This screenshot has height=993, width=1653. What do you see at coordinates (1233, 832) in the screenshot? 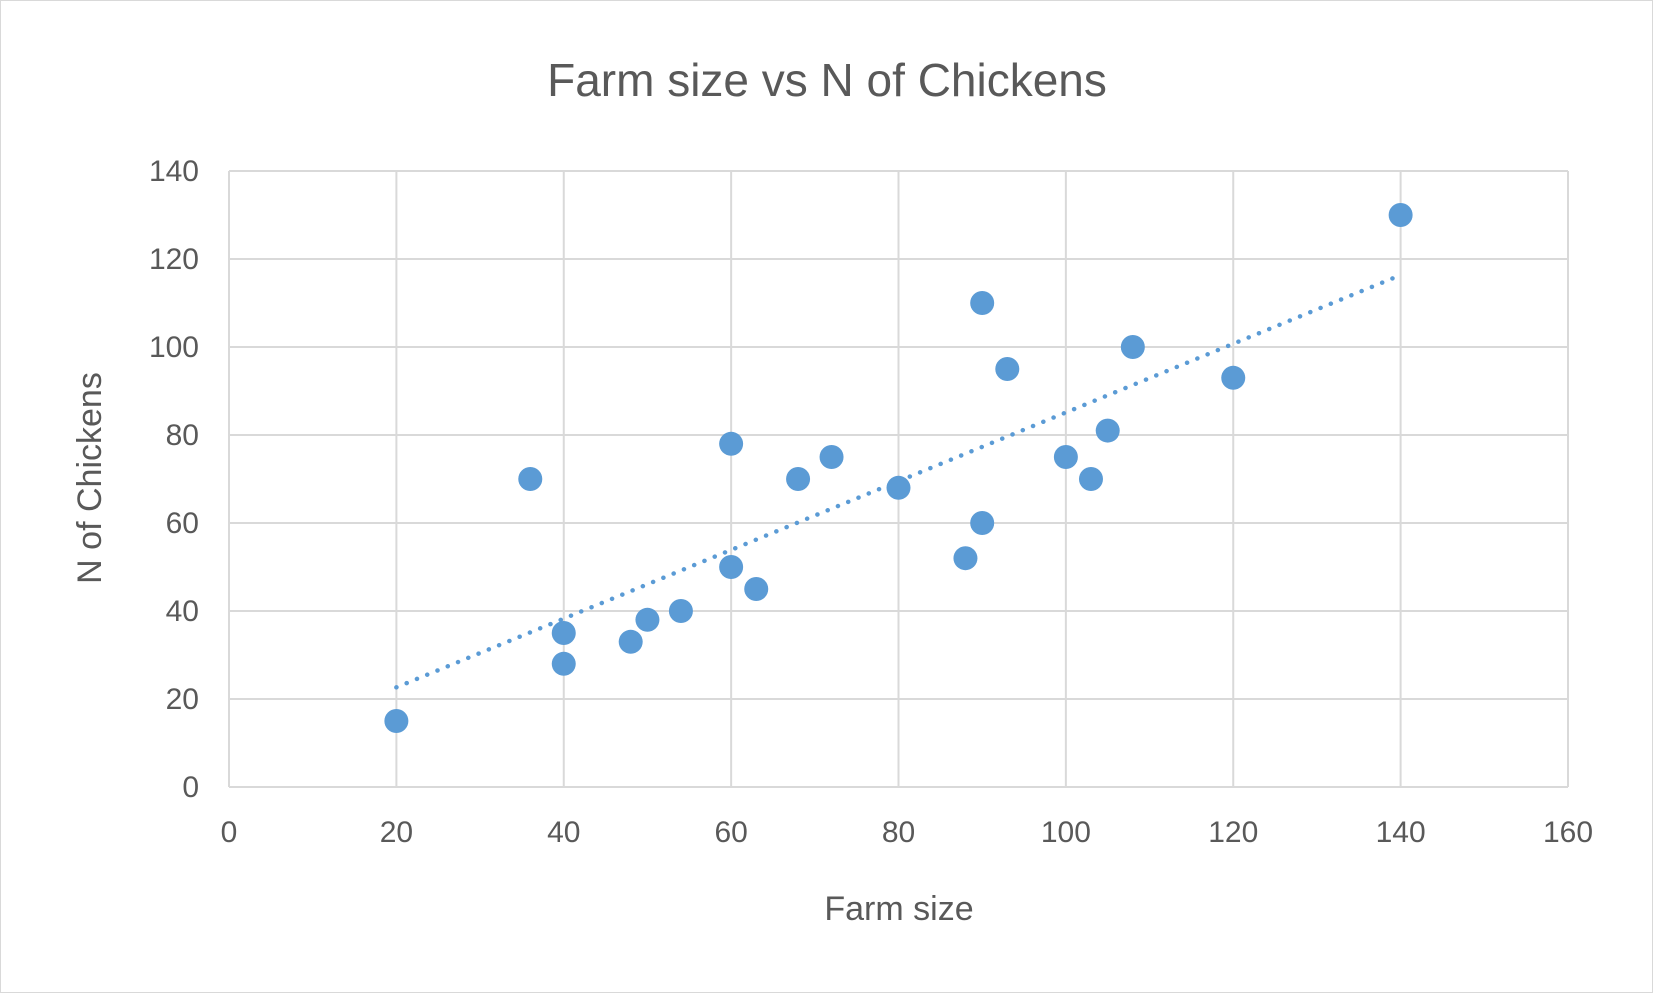
I see `x-tick-label: 120` at bounding box center [1233, 832].